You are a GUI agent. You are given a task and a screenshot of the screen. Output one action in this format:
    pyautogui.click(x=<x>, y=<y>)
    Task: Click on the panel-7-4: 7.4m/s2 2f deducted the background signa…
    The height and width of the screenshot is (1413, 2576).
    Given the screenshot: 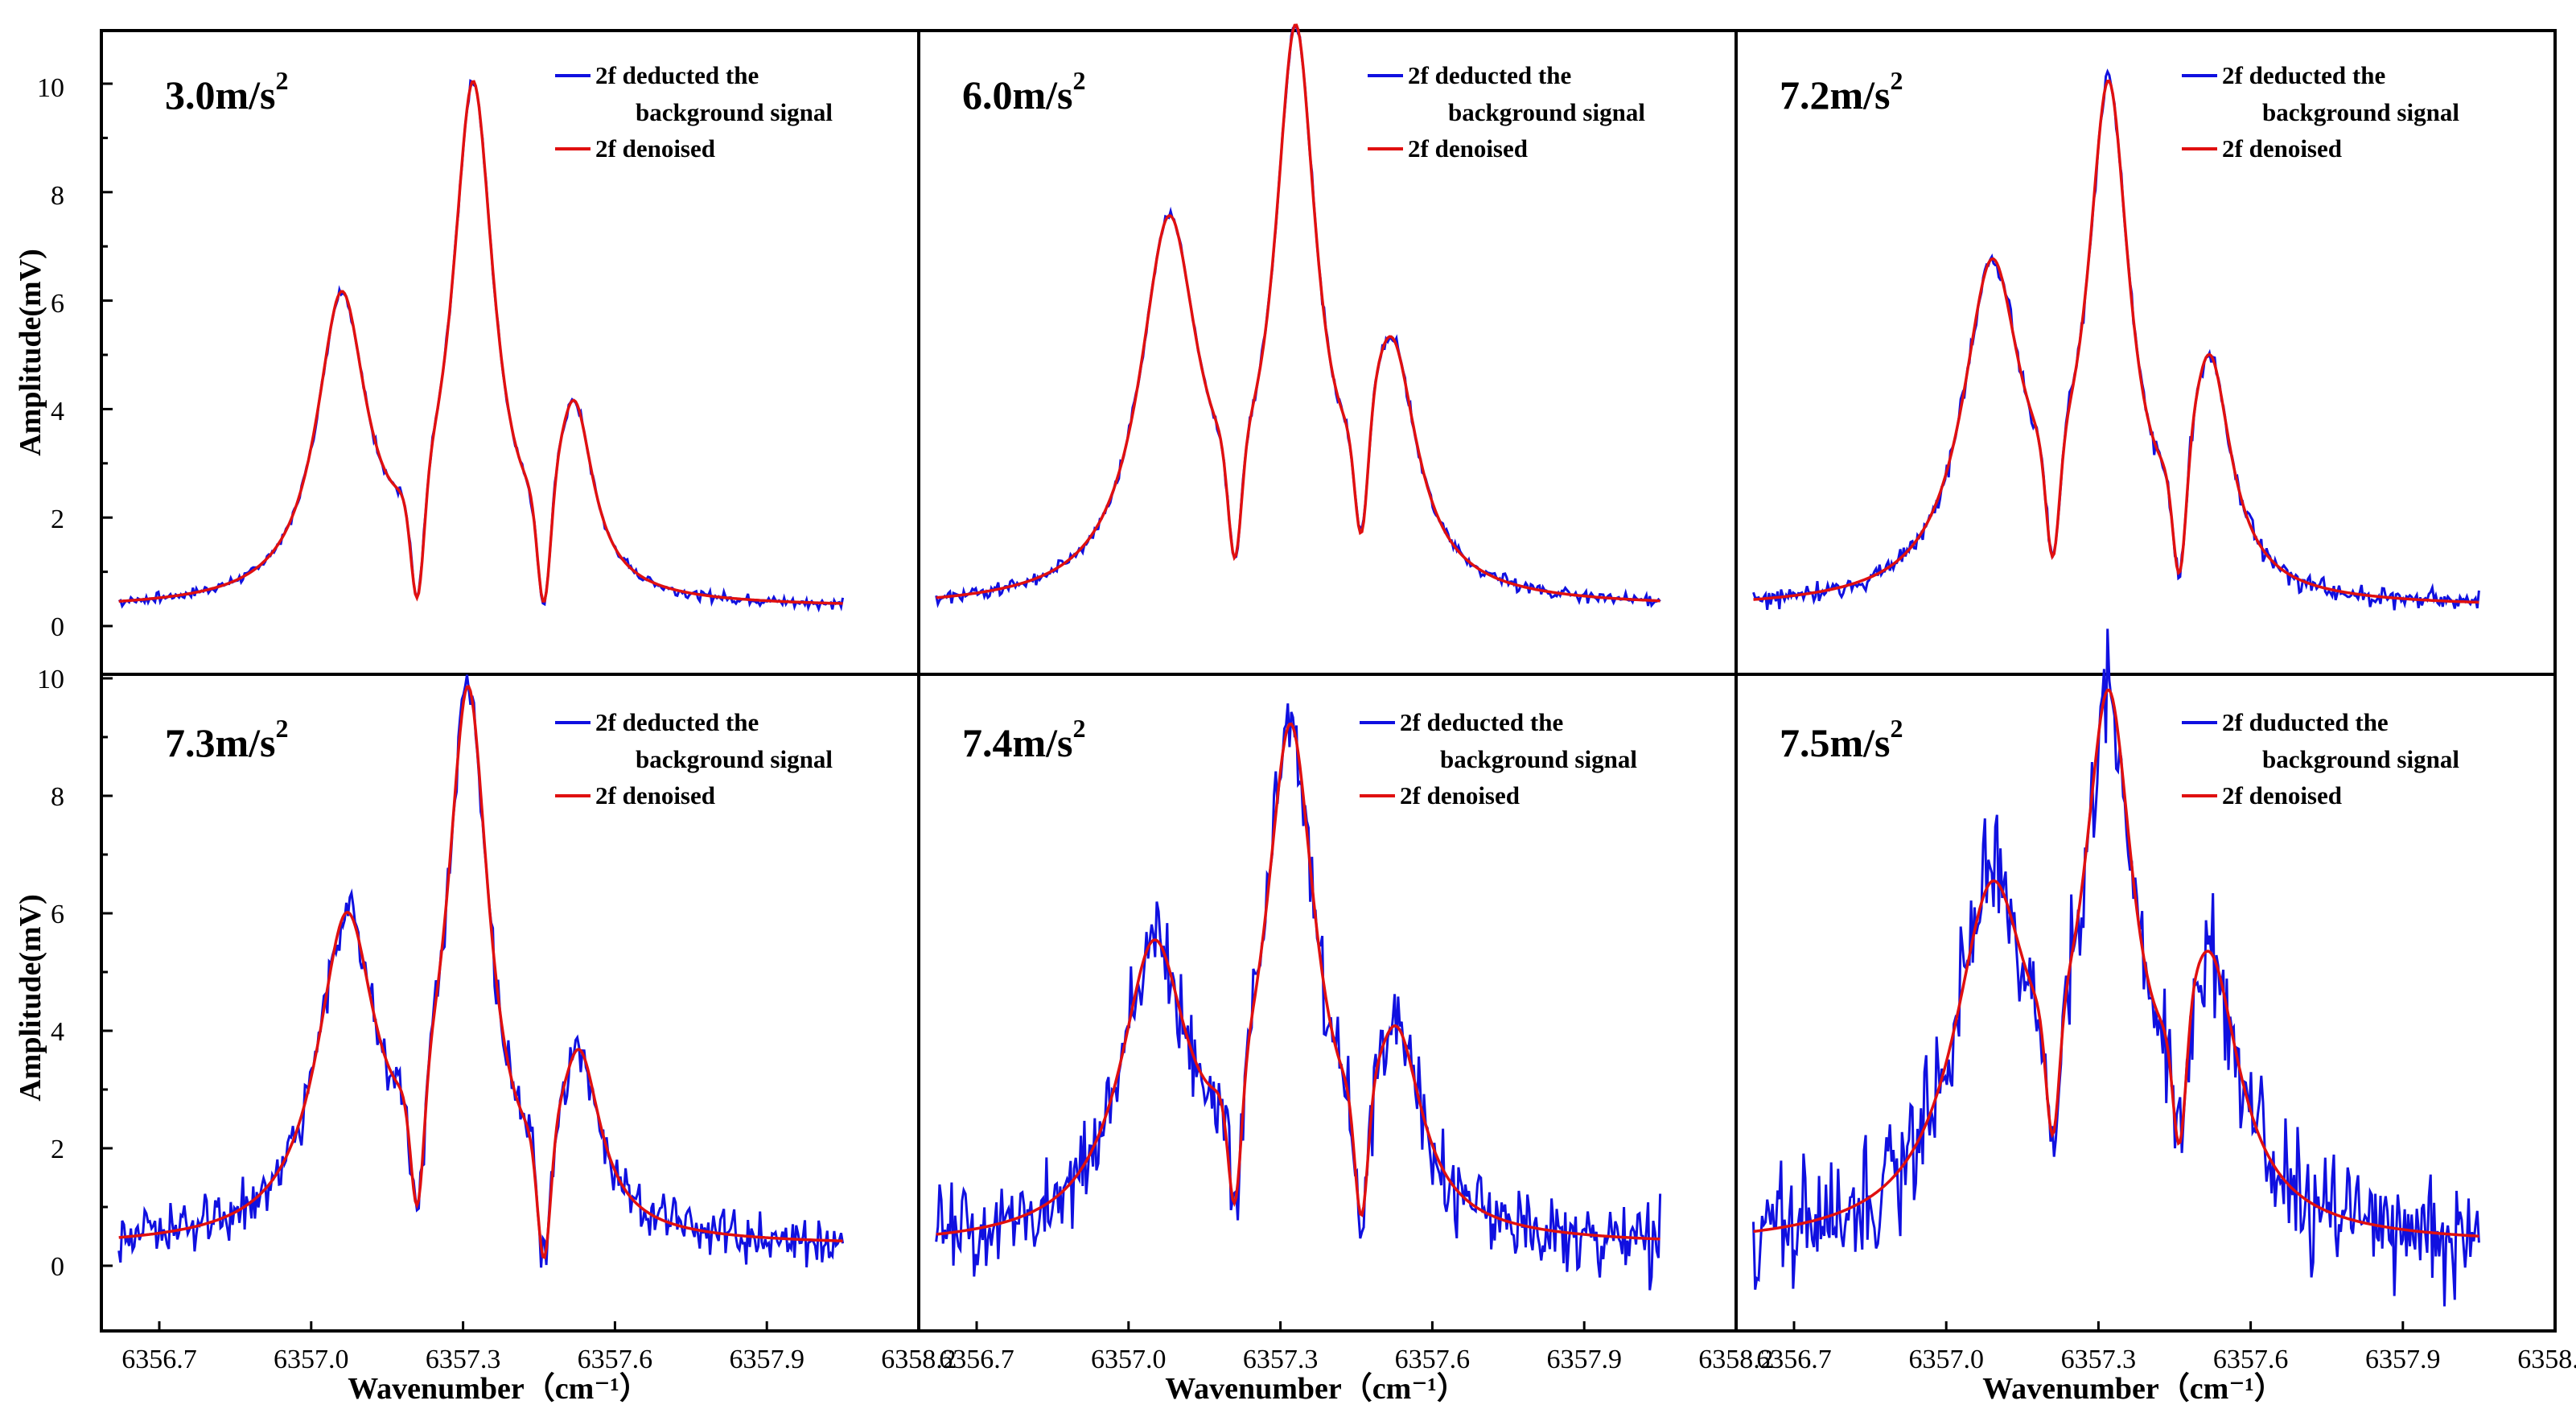 What is the action you would take?
    pyautogui.click(x=1298, y=997)
    